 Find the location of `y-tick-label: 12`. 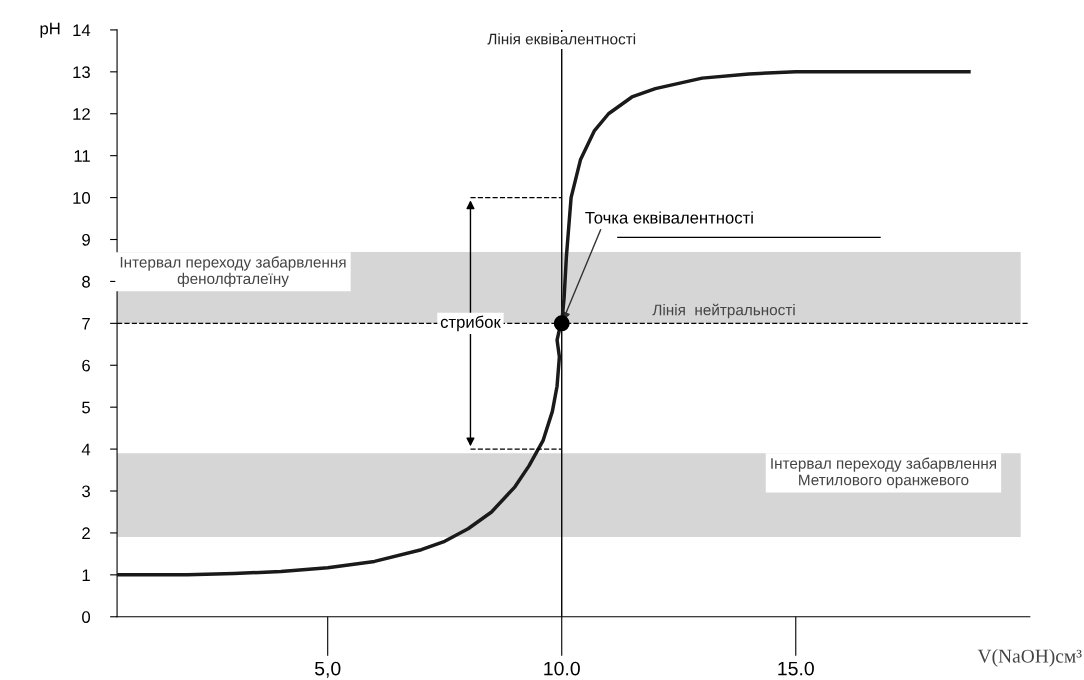

y-tick-label: 12 is located at coordinates (81, 114).